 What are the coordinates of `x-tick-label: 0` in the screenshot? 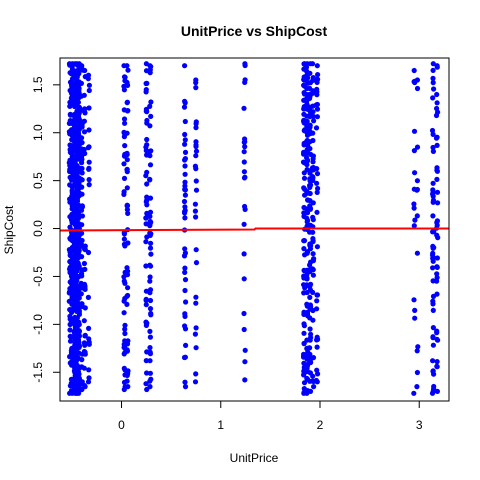 It's located at (121, 425).